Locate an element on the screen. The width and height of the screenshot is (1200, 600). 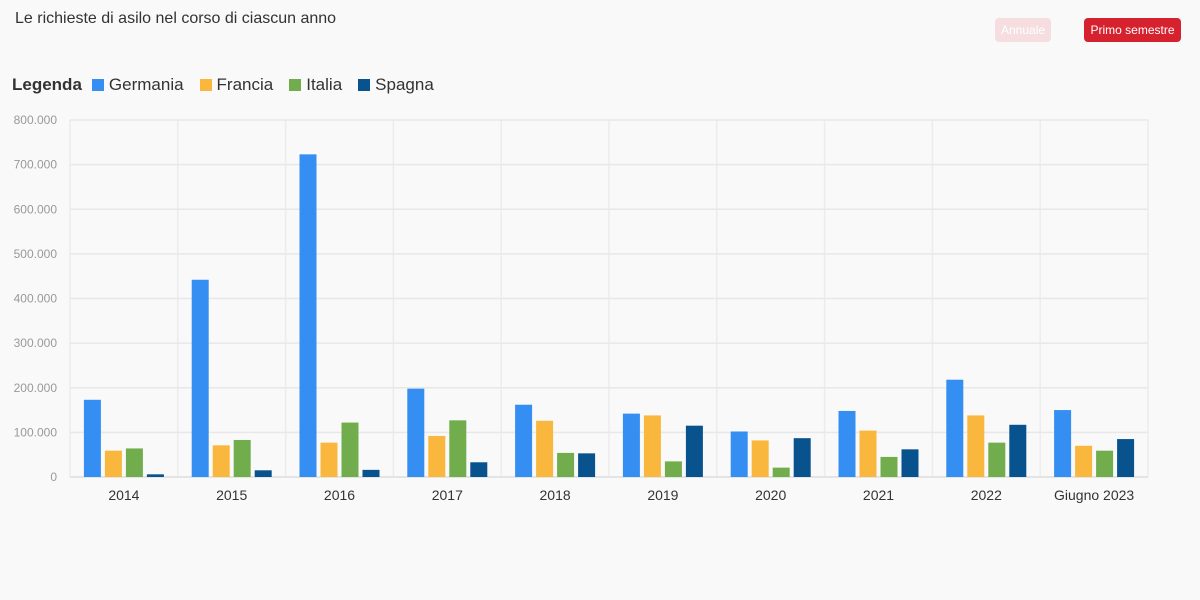
y-tick-label: 100.000 is located at coordinates (36, 432).